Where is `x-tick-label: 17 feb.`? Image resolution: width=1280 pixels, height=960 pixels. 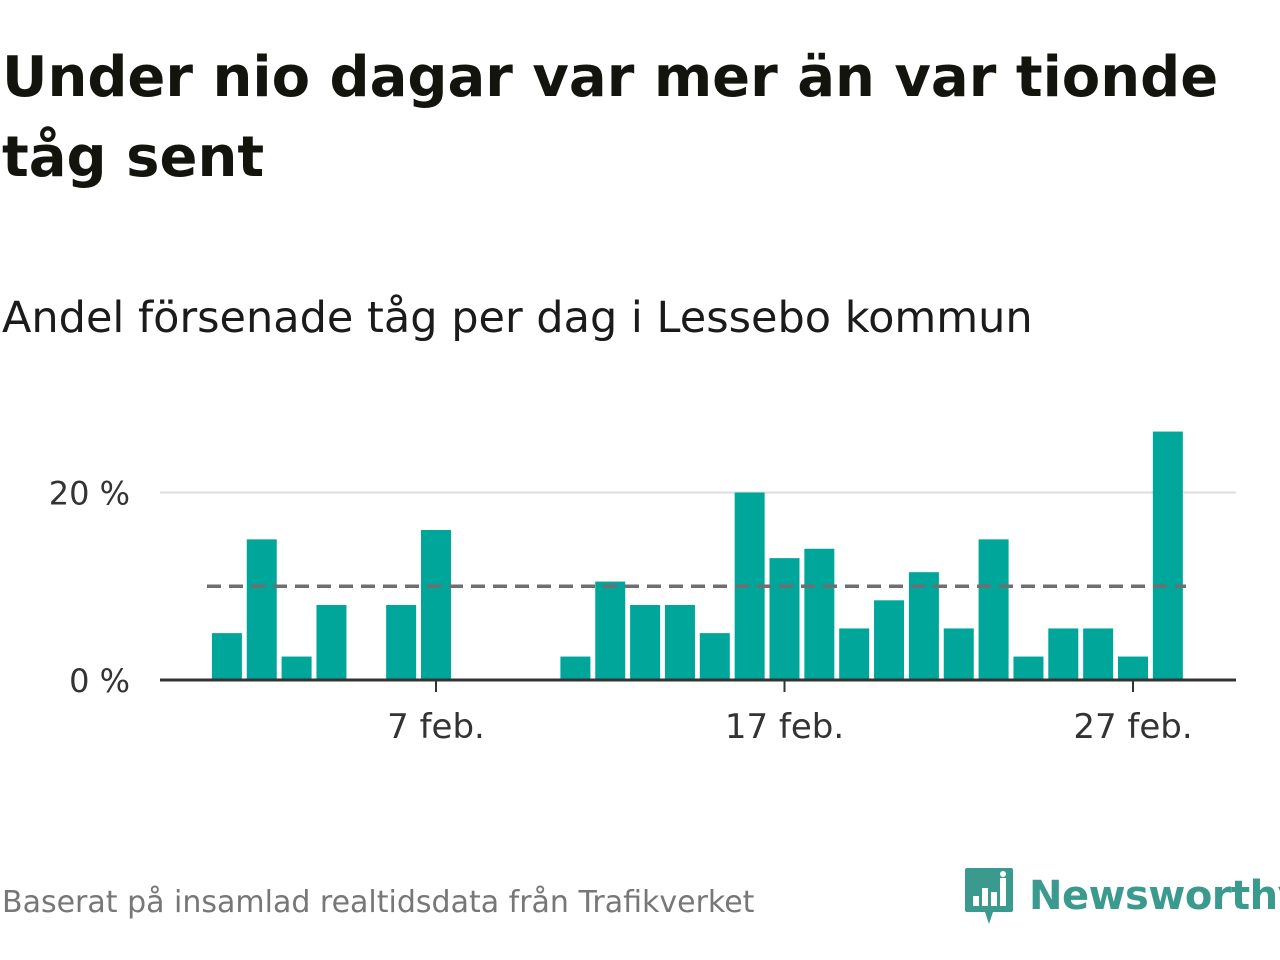
x-tick-label: 17 feb. is located at coordinates (784, 727).